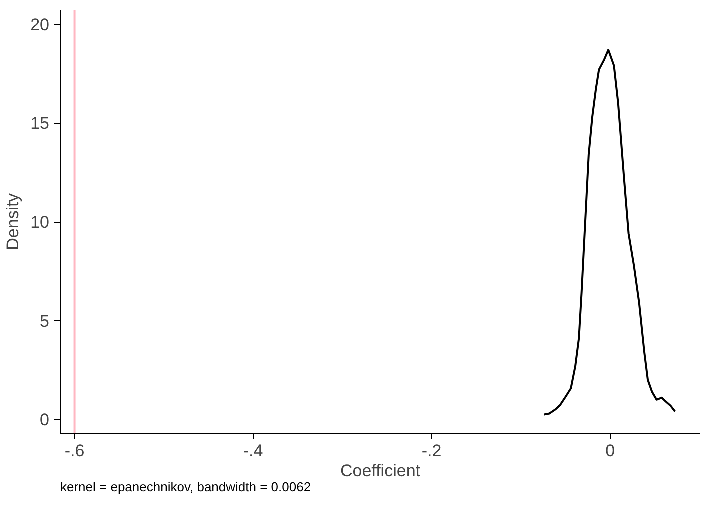  Describe the element at coordinates (432, 451) in the screenshot. I see `x-tick-label: -.2` at that location.